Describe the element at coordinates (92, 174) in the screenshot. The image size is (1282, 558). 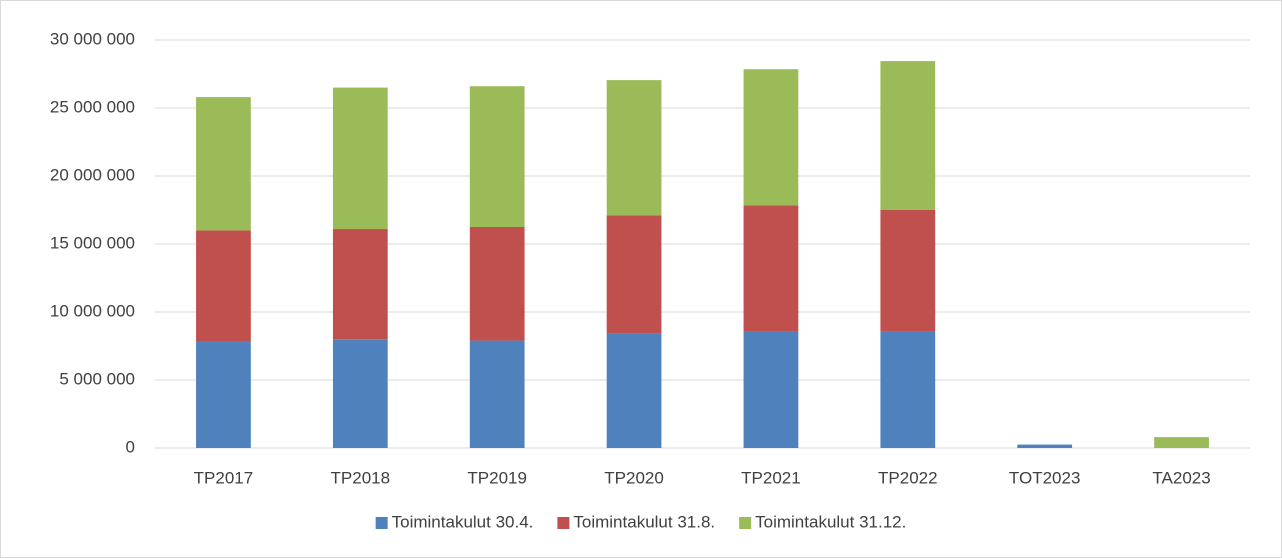
I see `y-tick-label: 20 000 000` at that location.